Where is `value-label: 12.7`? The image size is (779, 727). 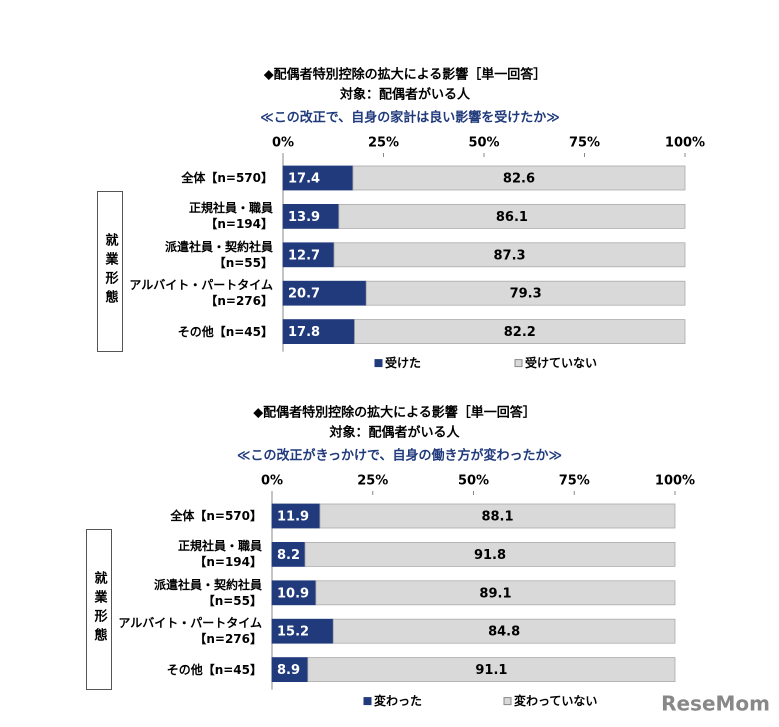
value-label: 12.7 is located at coordinates (304, 255).